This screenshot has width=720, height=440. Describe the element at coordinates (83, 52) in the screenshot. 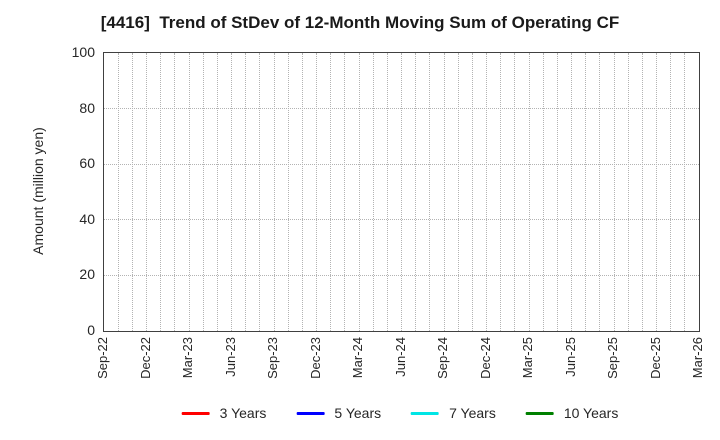

I see `y-tick-label: 100` at that location.